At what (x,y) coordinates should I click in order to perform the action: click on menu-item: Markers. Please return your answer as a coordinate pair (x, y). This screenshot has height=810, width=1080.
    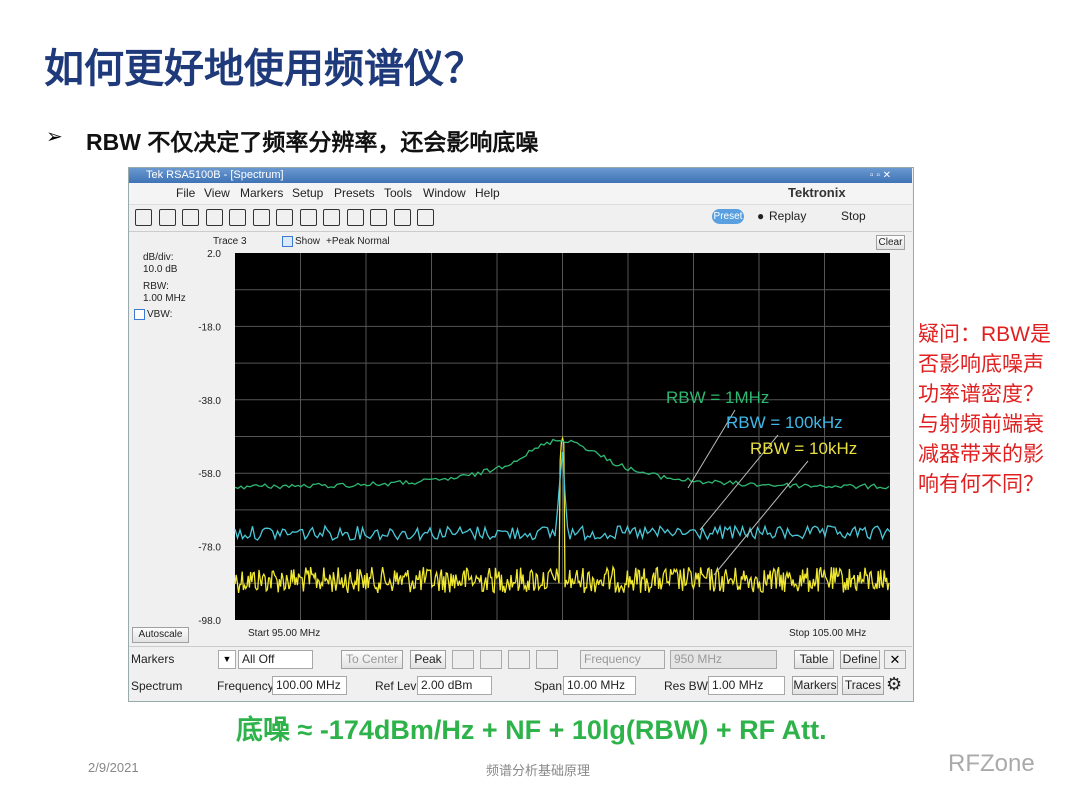
    Looking at the image, I should click on (262, 193).